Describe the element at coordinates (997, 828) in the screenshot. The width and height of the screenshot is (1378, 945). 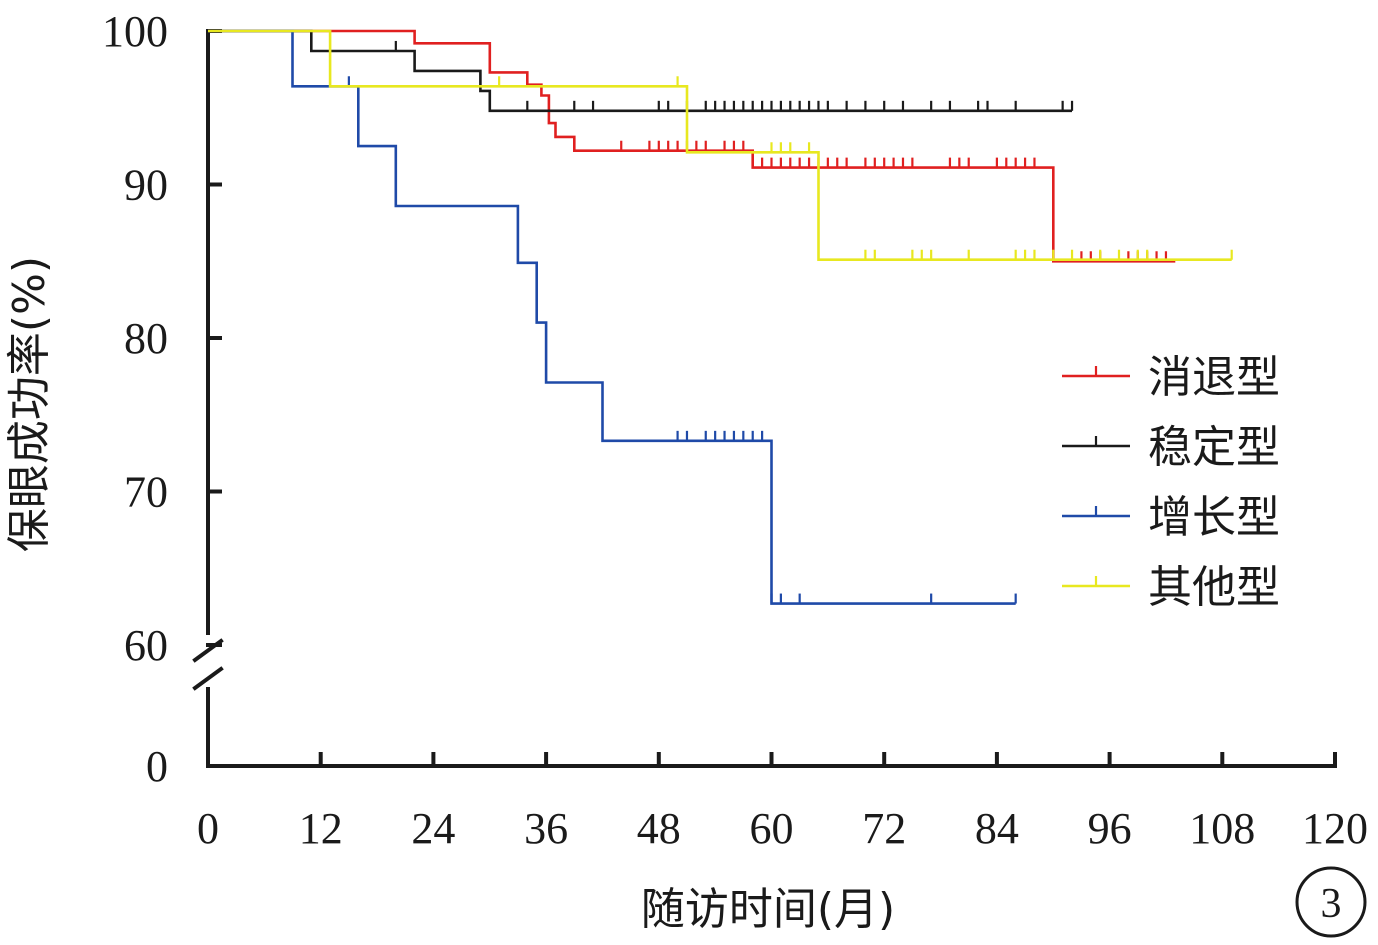
I see `x-tick-label: 84` at that location.